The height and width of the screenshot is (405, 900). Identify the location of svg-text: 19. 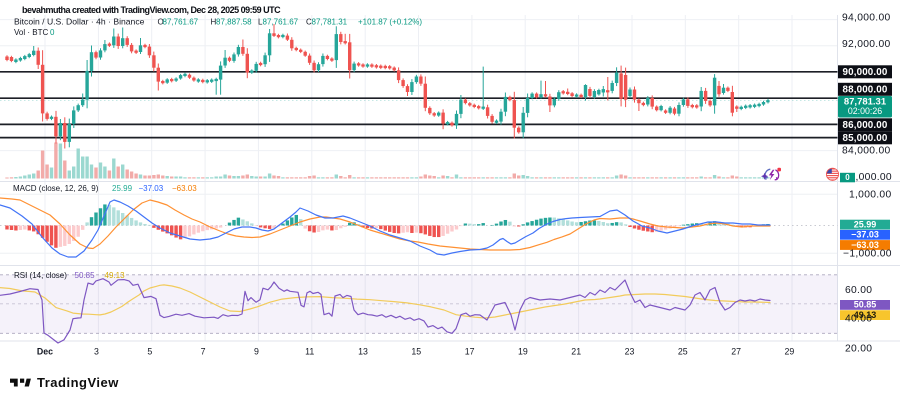
(523, 352).